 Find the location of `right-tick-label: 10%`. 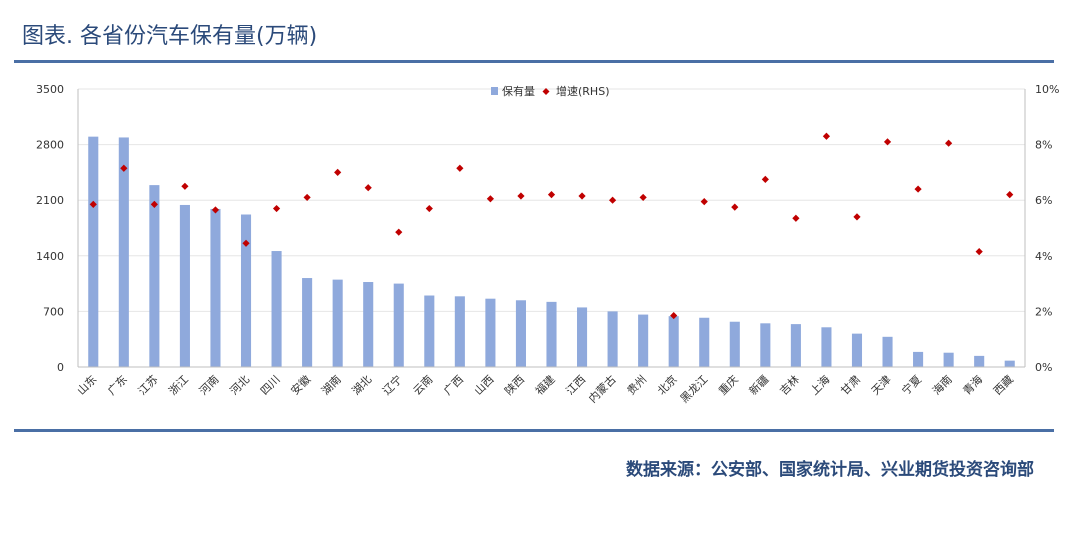

right-tick-label: 10% is located at coordinates (1047, 89).